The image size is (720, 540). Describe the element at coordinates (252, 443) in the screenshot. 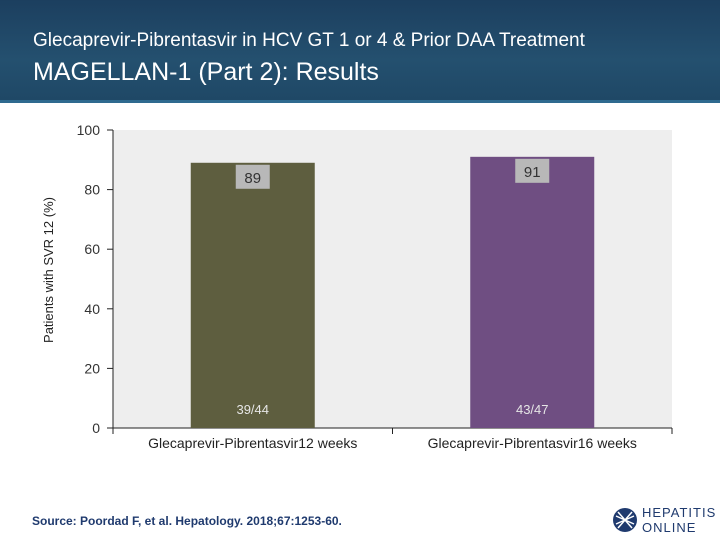

I see `x-category-label: Glecaprevir-Pibrentasvir12 weeks` at that location.